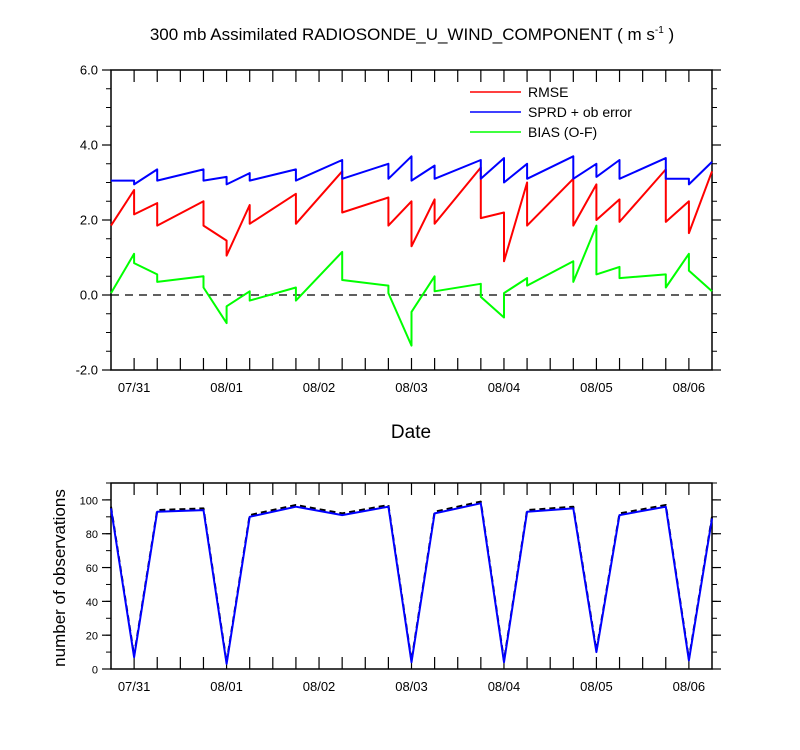 The image size is (800, 750). What do you see at coordinates (562, 132) in the screenshot?
I see `legend-label-bias: BIAS (O-F)` at bounding box center [562, 132].